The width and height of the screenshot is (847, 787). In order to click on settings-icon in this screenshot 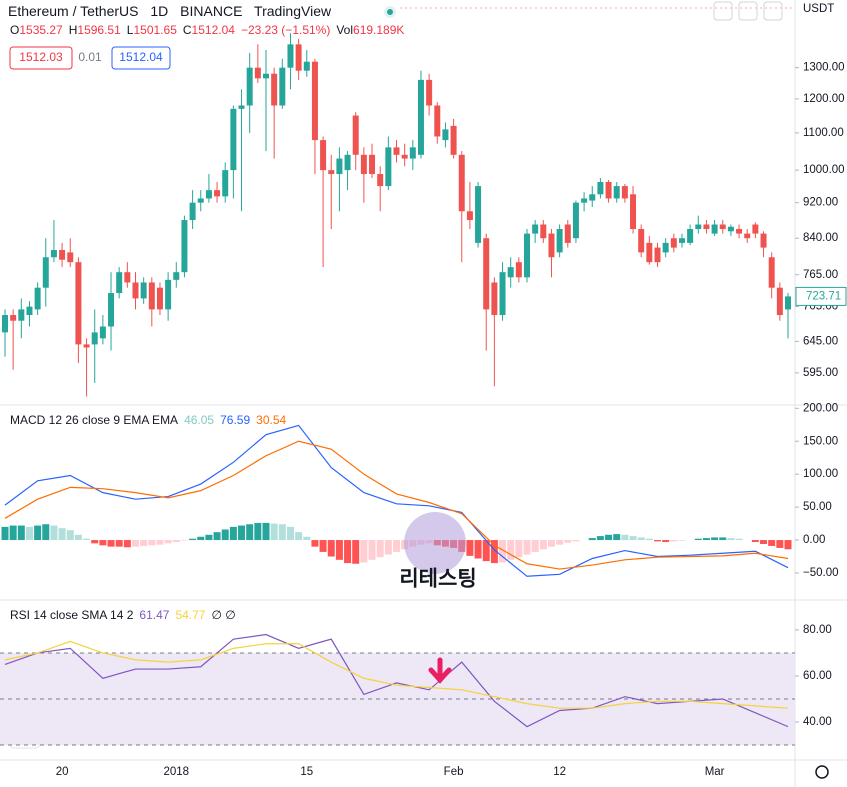, I will do `click(822, 772)`.